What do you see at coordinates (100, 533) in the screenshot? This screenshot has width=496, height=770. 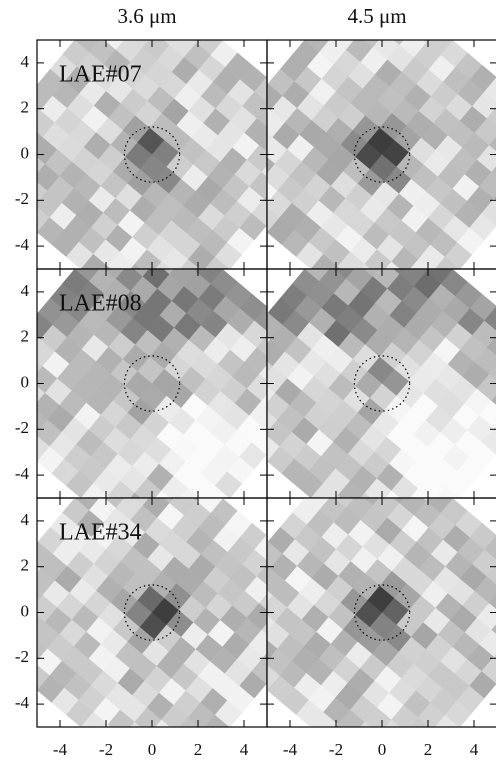 I see `row-label: LAE#34` at bounding box center [100, 533].